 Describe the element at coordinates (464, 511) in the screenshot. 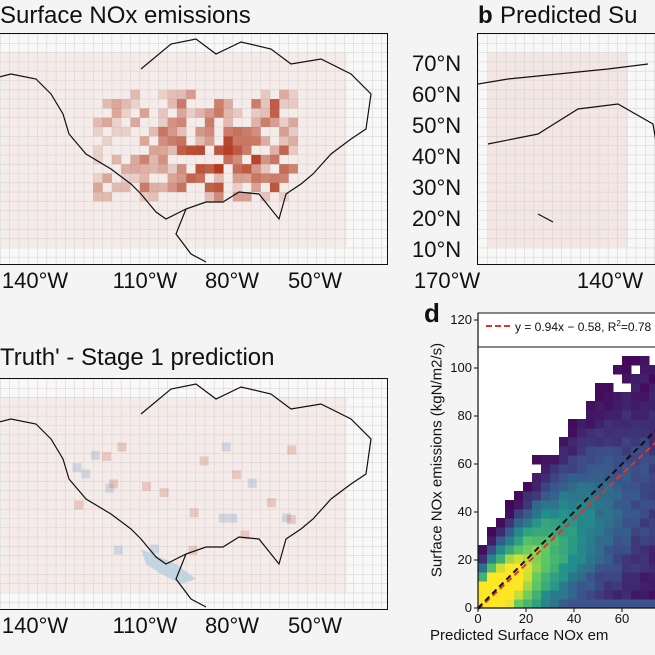

I see `y-tick-label: 40` at that location.